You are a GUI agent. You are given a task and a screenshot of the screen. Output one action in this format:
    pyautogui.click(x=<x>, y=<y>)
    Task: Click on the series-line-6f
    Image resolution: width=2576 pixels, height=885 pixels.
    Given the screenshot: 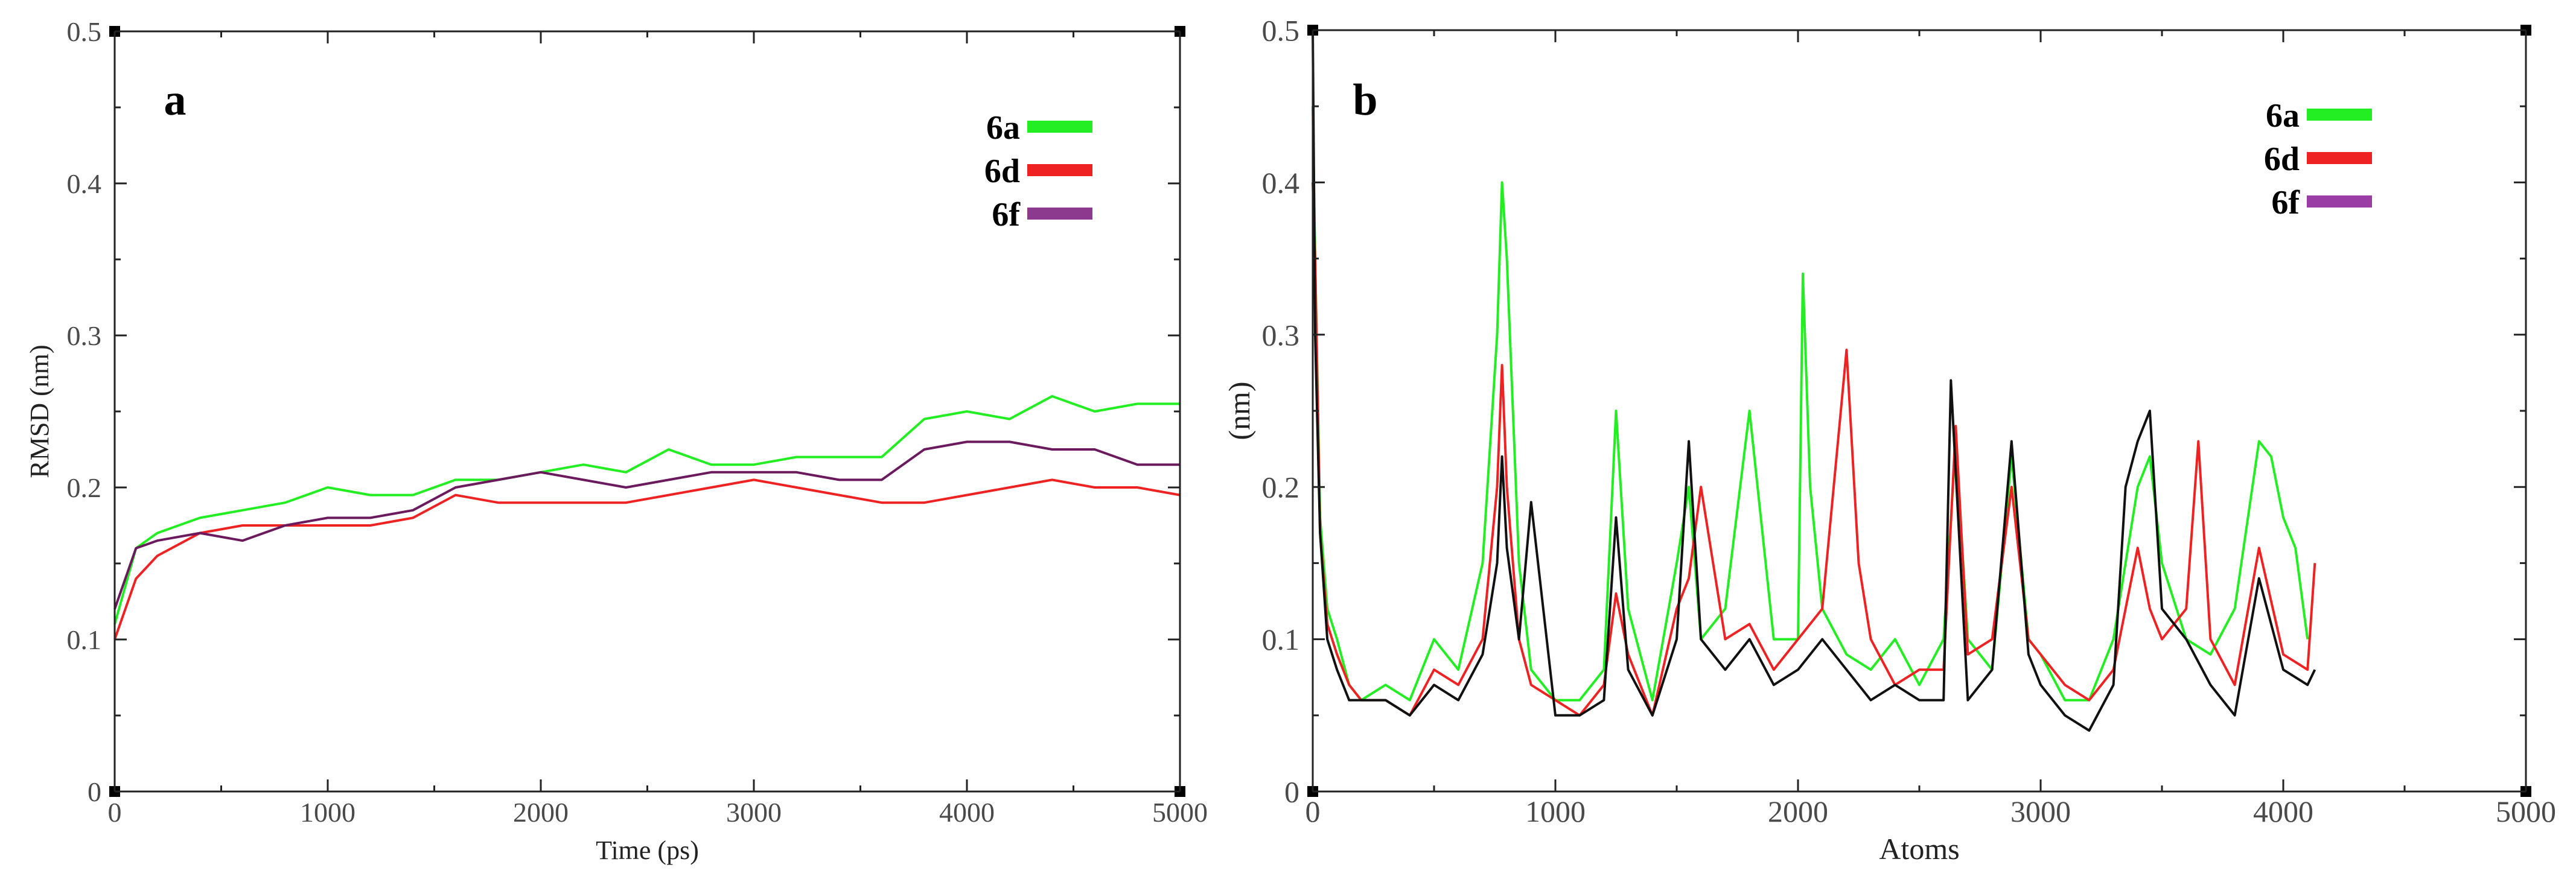 What is the action you would take?
    pyautogui.click(x=646, y=525)
    